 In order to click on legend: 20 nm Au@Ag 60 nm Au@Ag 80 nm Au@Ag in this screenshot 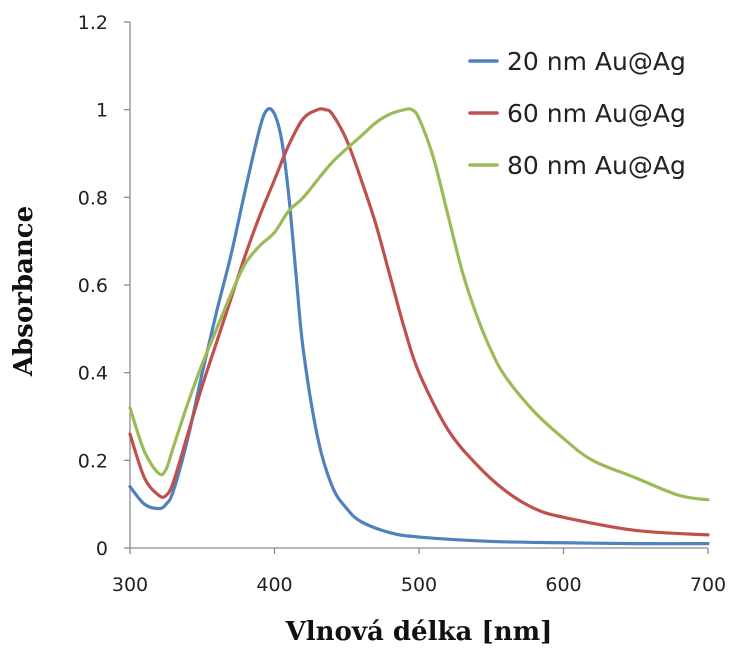, I will do `click(577, 113)`.